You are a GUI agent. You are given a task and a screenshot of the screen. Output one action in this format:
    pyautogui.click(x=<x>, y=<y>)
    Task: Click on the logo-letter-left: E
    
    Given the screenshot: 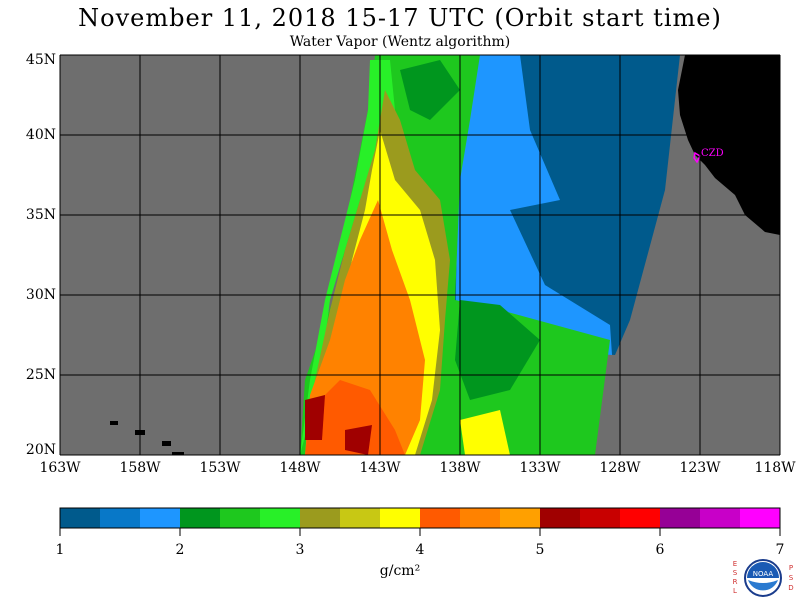 What is the action you would take?
    pyautogui.click(x=735, y=564)
    